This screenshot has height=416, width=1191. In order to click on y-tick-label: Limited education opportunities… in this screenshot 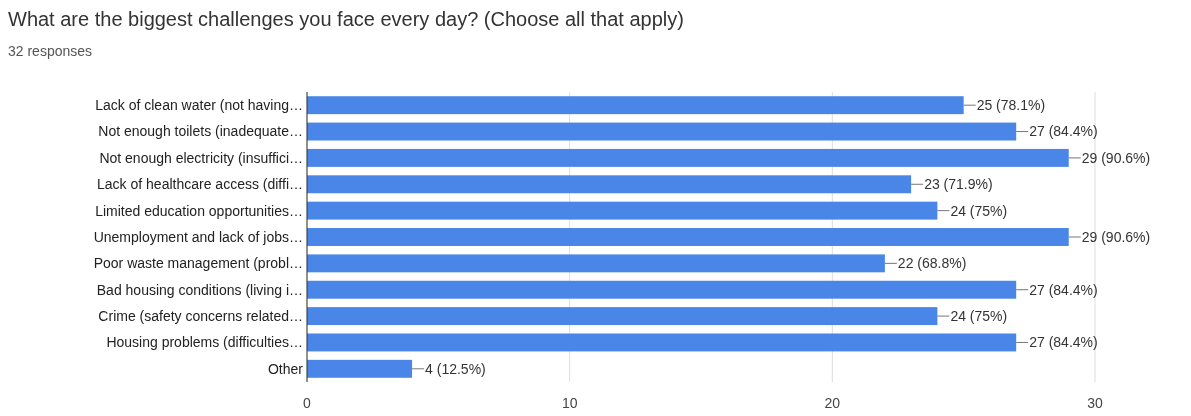, I will do `click(199, 210)`.